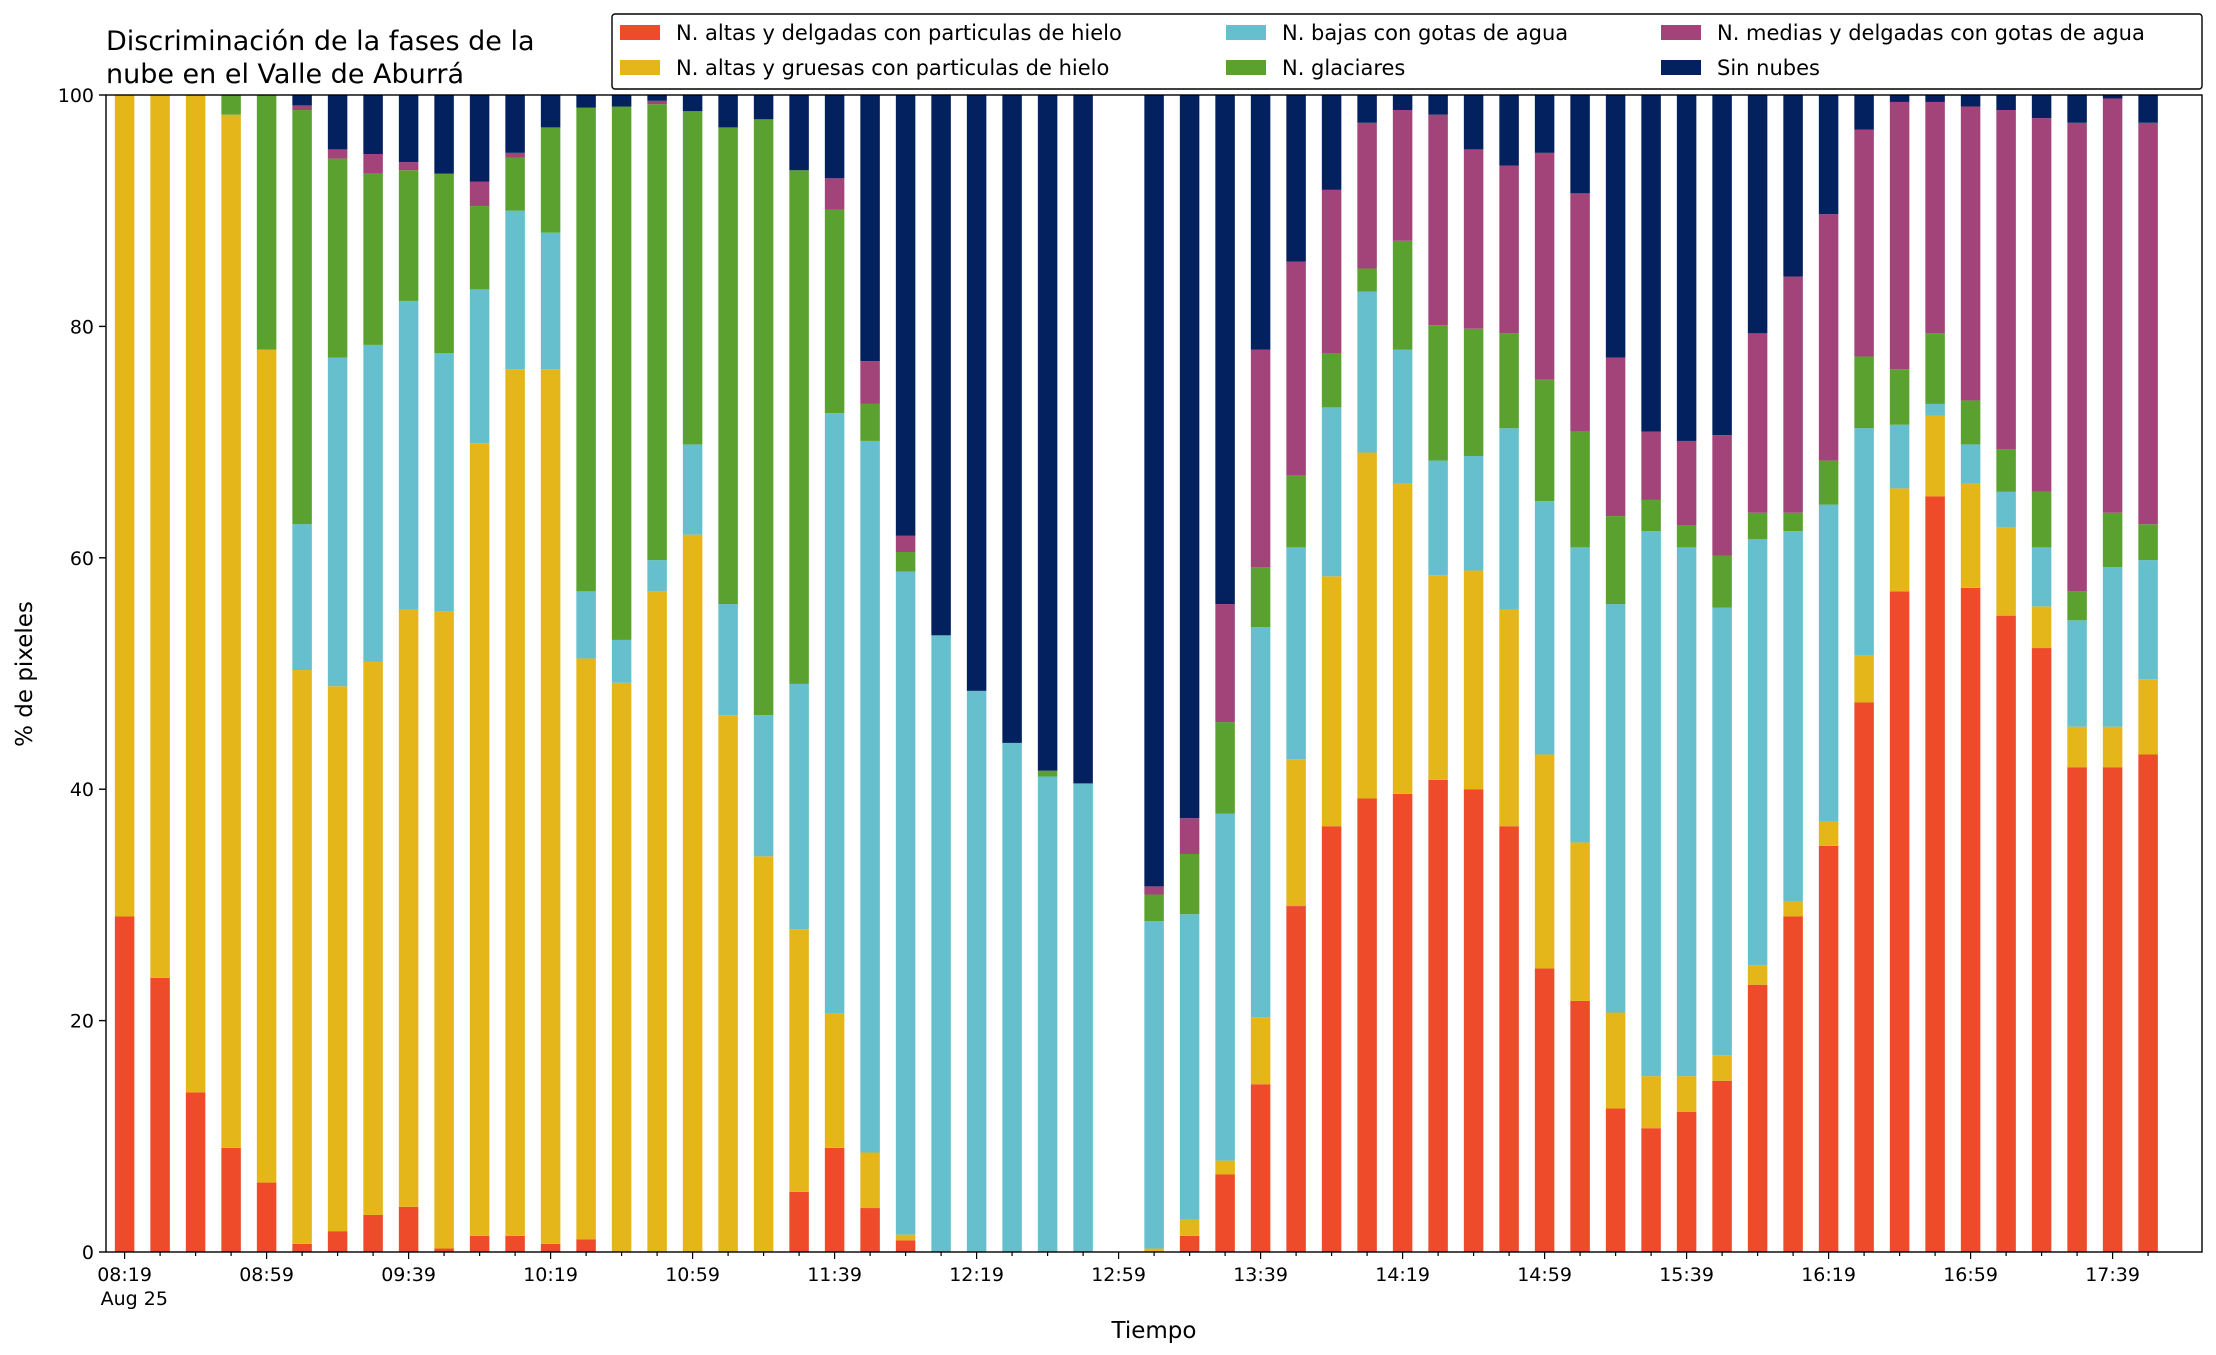 The width and height of the screenshot is (2216, 1355). What do you see at coordinates (2112, 1275) in the screenshot?
I see `x-tick-label: 17:39` at bounding box center [2112, 1275].